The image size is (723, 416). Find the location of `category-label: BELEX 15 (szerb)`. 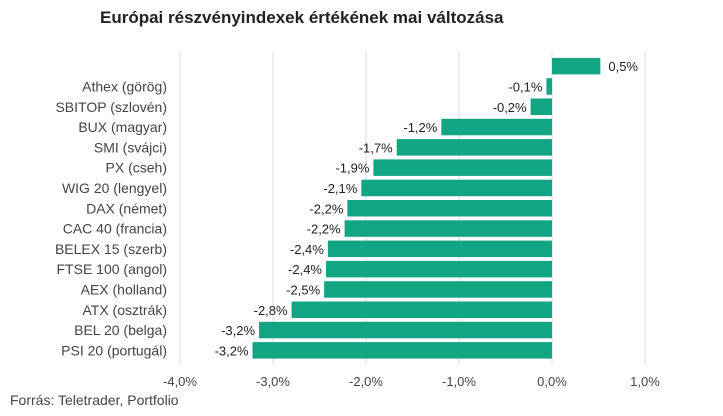

category-label: BELEX 15 (szerb) is located at coordinates (111, 249).